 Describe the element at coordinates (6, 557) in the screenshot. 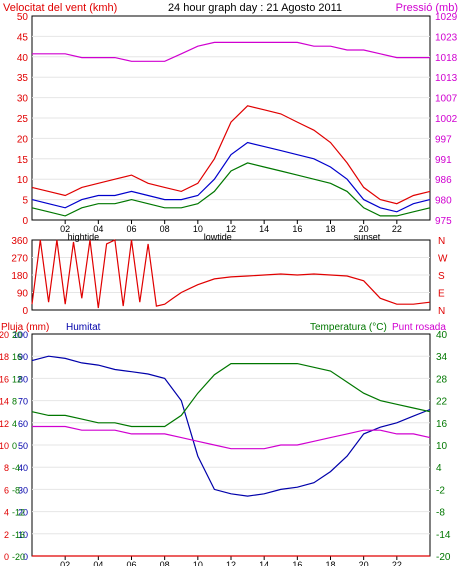

I see `rain-tick-label: 0` at that location.